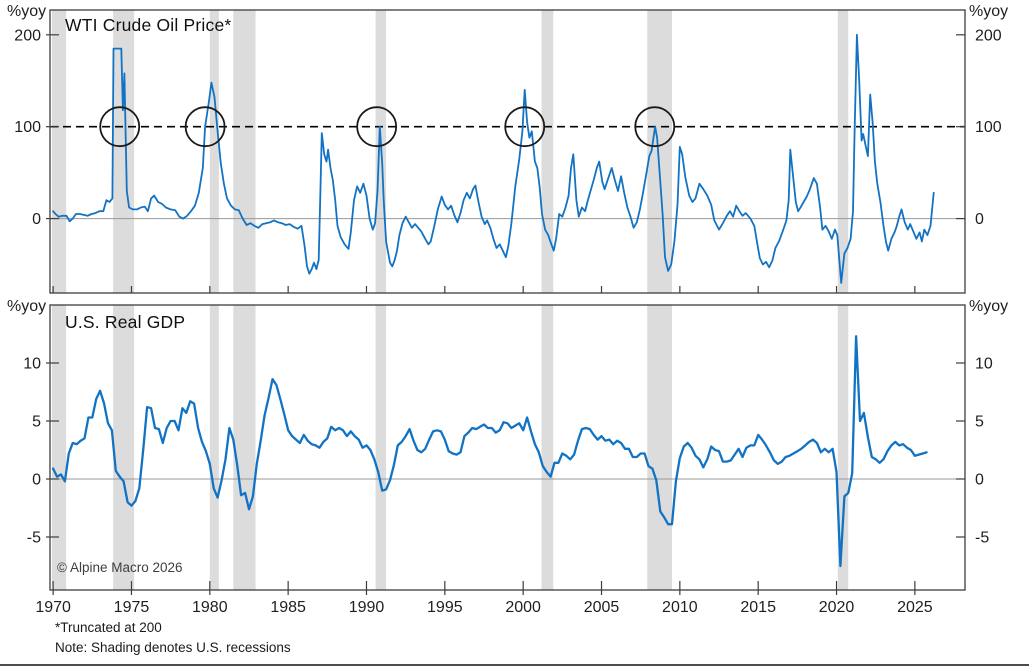 The image size is (1029, 667). What do you see at coordinates (989, 306) in the screenshot?
I see `gdp-y-unit-label-right: %yoy` at bounding box center [989, 306].